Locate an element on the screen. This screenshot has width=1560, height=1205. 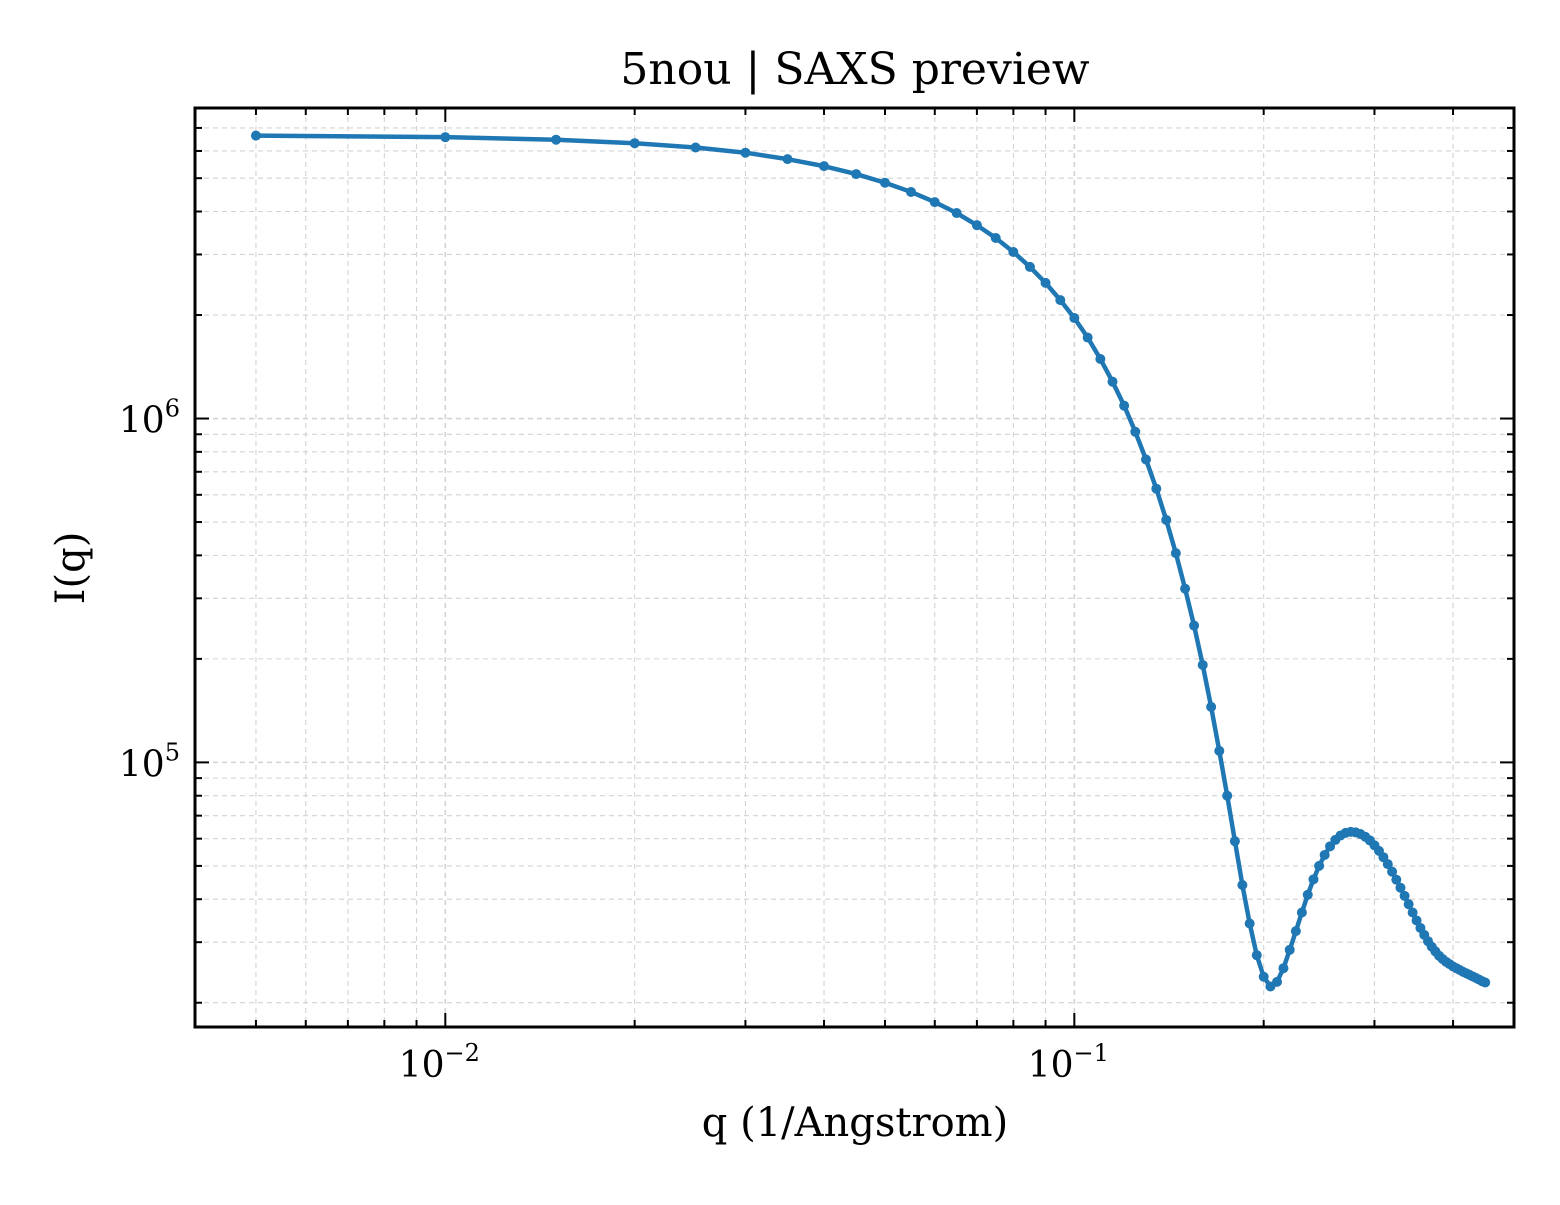
x-axis-label: q (1/Angstrom) is located at coordinates (855, 1123).